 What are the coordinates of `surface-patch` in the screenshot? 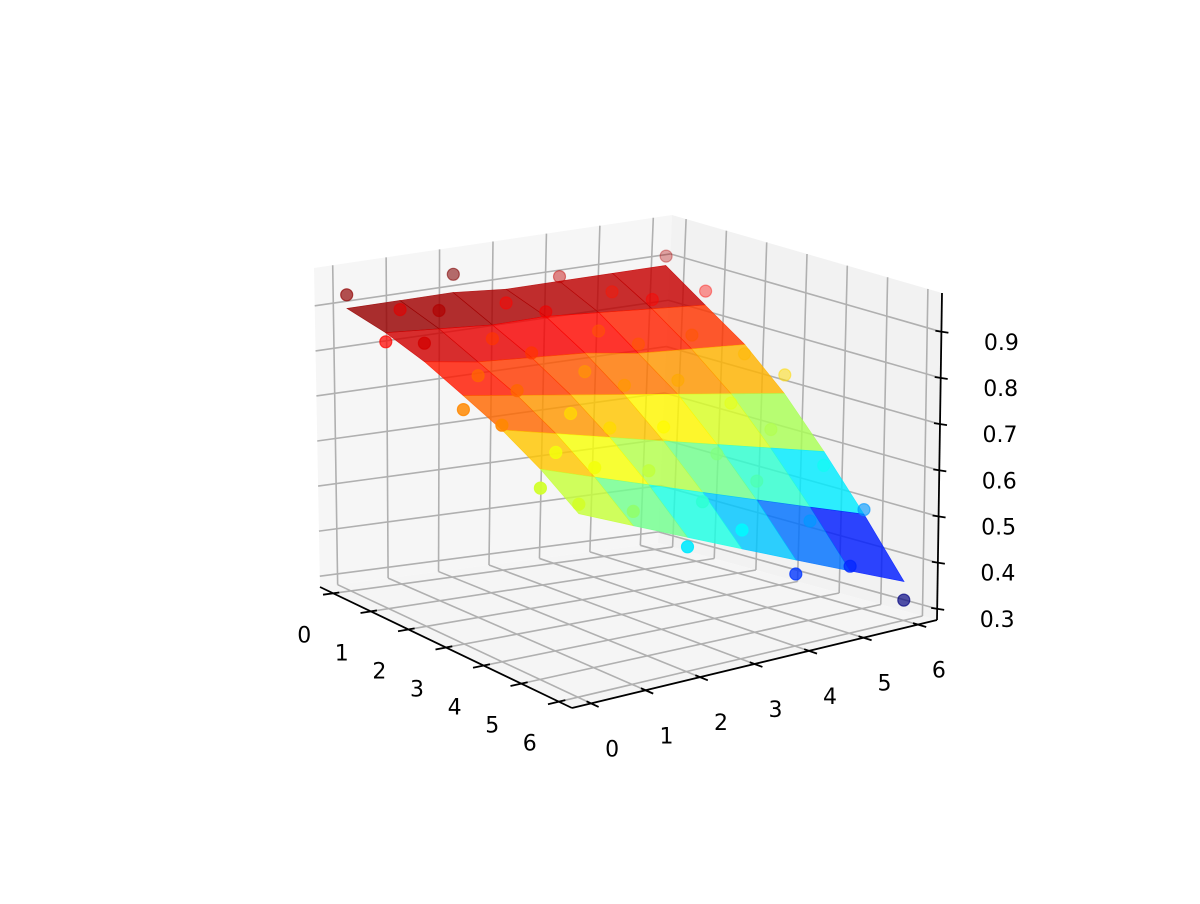 It's located at (586, 497).